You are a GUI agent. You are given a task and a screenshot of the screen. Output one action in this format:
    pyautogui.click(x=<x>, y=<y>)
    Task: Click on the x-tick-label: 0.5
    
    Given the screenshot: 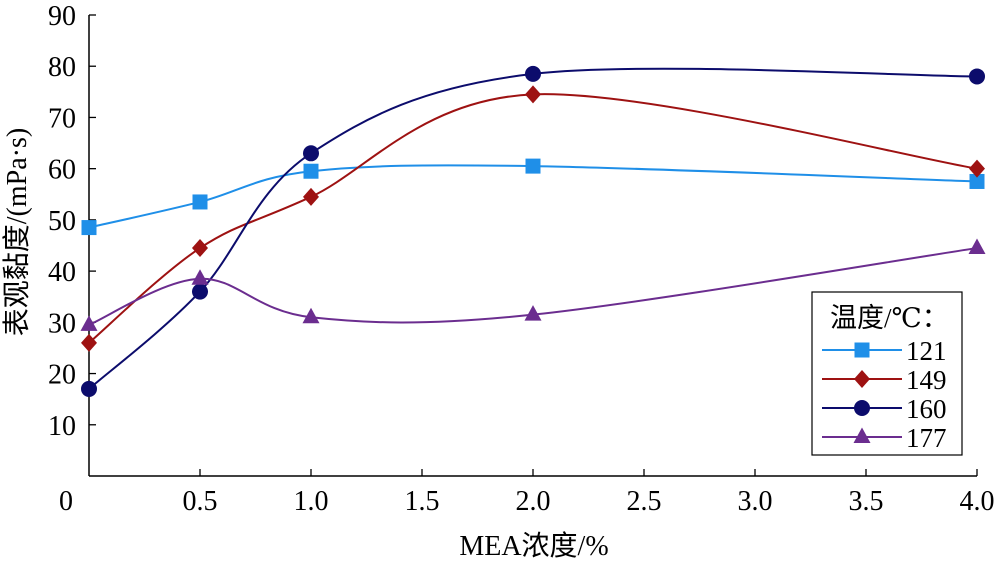 What is the action you would take?
    pyautogui.click(x=200, y=501)
    